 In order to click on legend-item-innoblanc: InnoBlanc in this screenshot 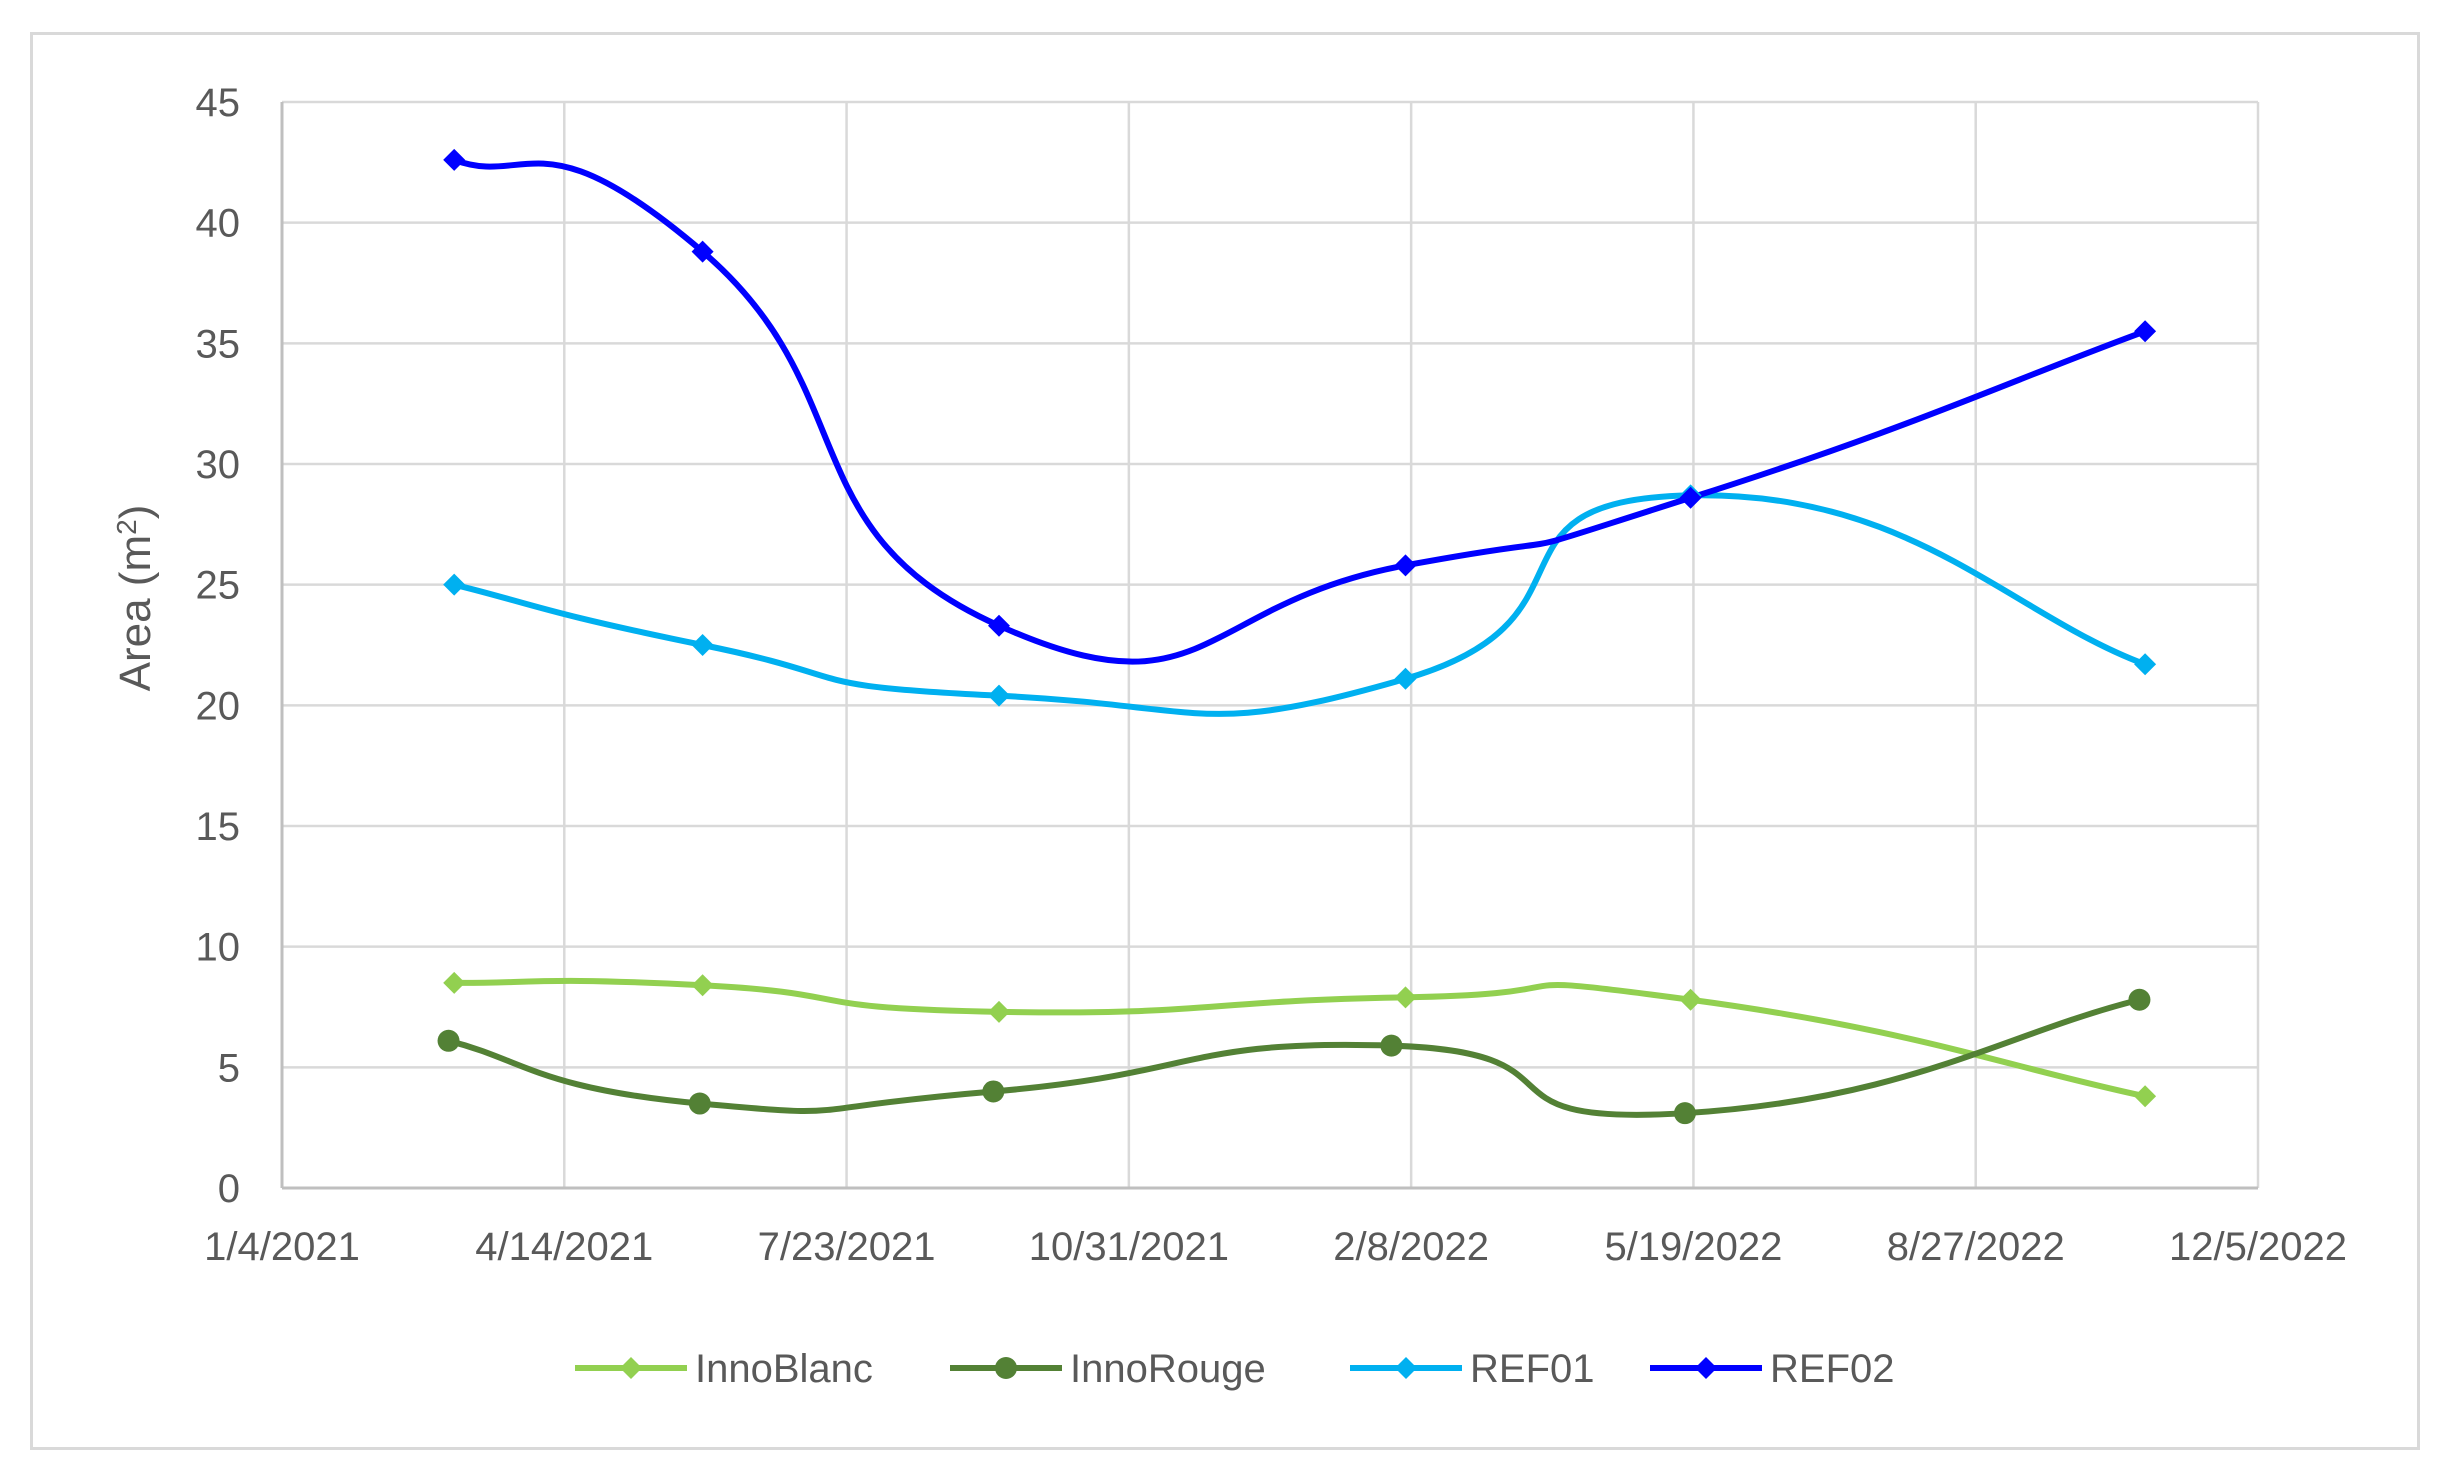, I will do `click(724, 1369)`.